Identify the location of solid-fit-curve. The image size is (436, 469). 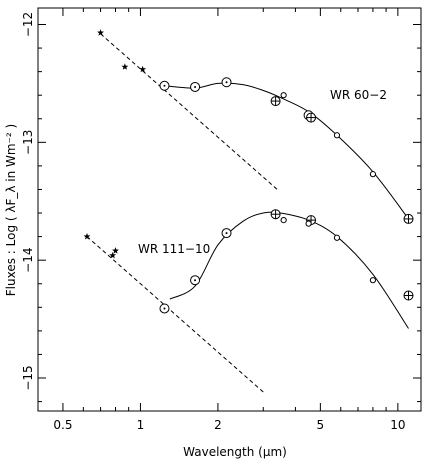
(289, 270).